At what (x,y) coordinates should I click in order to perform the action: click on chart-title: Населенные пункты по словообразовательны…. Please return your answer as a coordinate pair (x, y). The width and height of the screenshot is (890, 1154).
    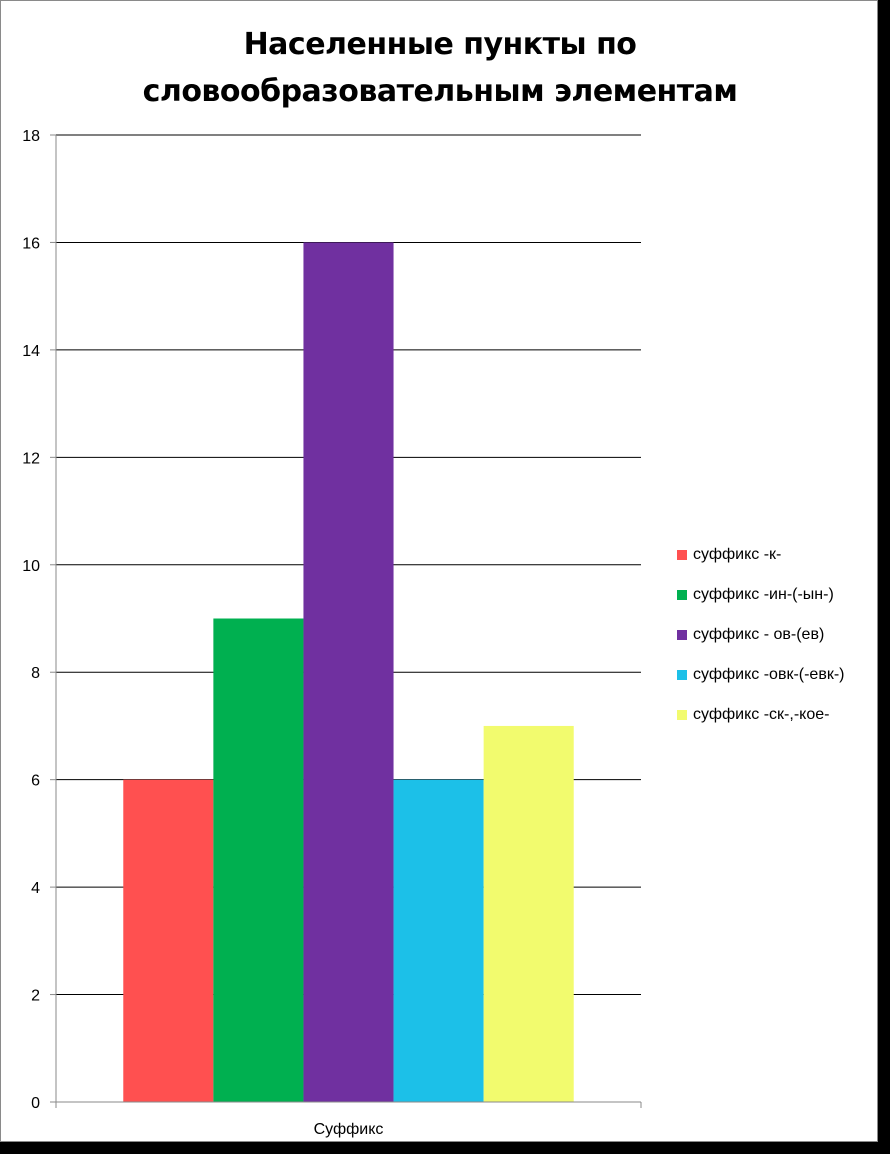
    Looking at the image, I should click on (440, 68).